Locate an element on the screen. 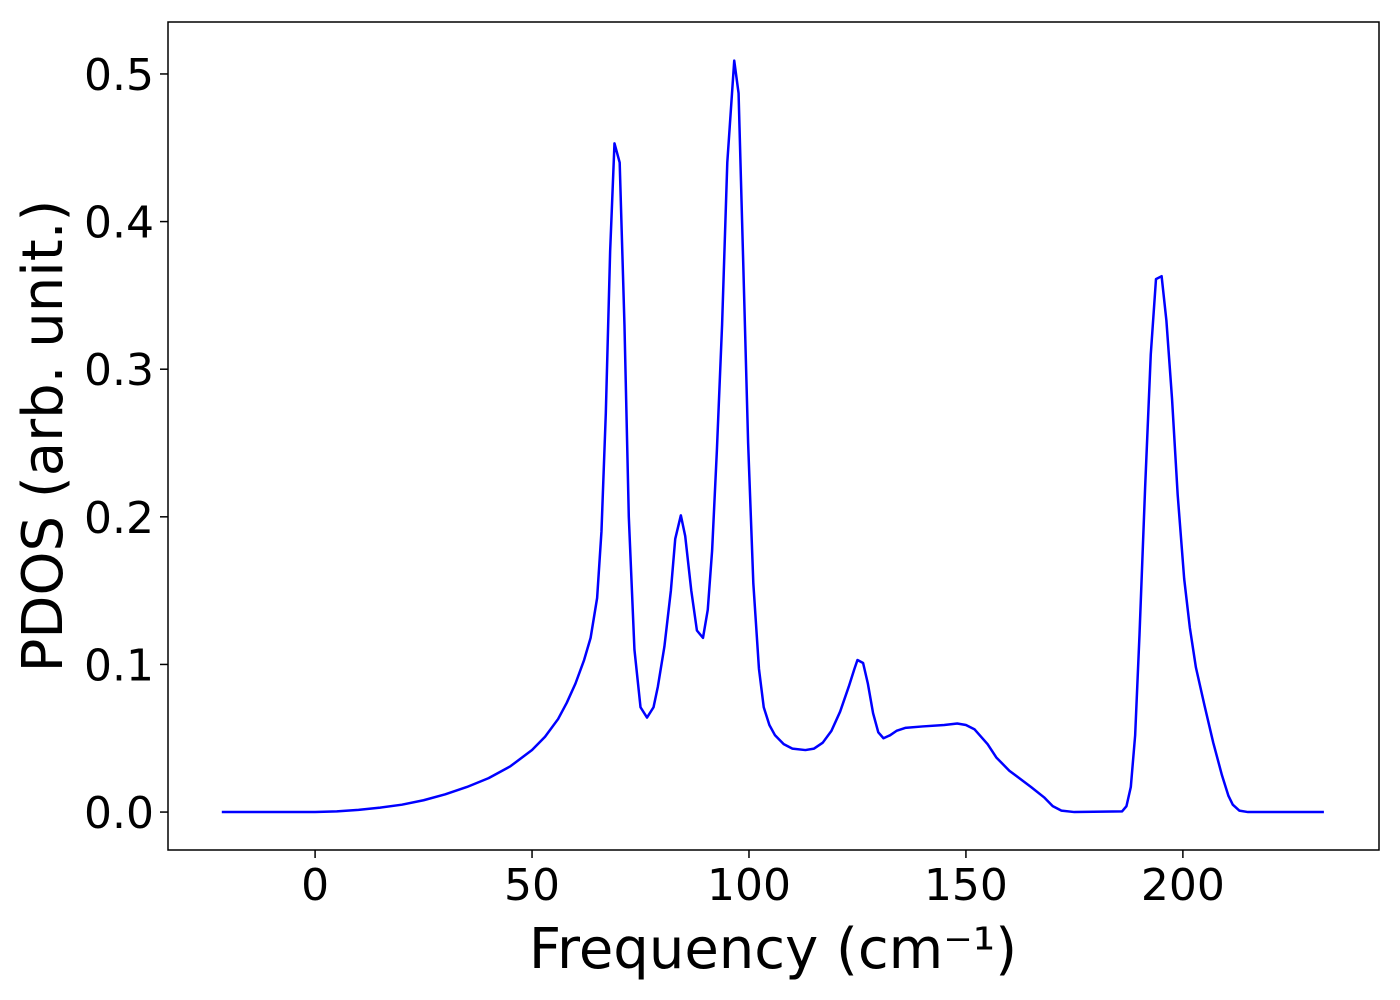 The width and height of the screenshot is (1400, 1000). y-tick-label: 0.5 is located at coordinates (119, 75).